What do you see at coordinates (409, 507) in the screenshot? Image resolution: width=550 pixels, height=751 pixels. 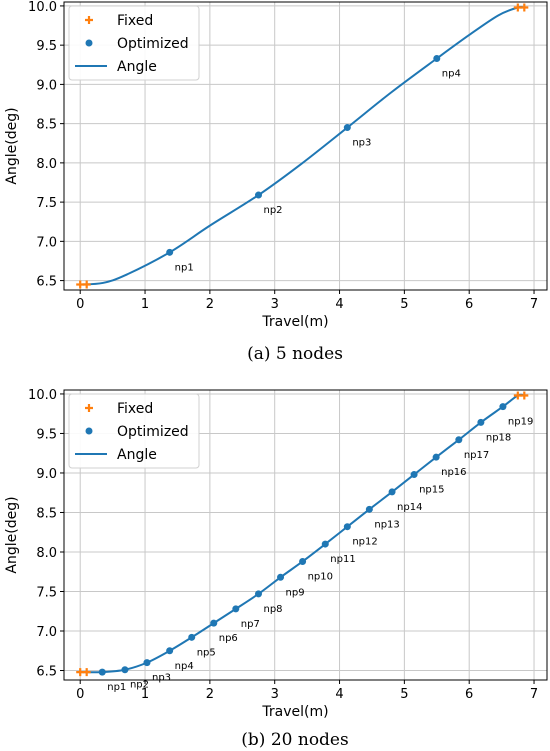 I see `node-label: np14` at bounding box center [409, 507].